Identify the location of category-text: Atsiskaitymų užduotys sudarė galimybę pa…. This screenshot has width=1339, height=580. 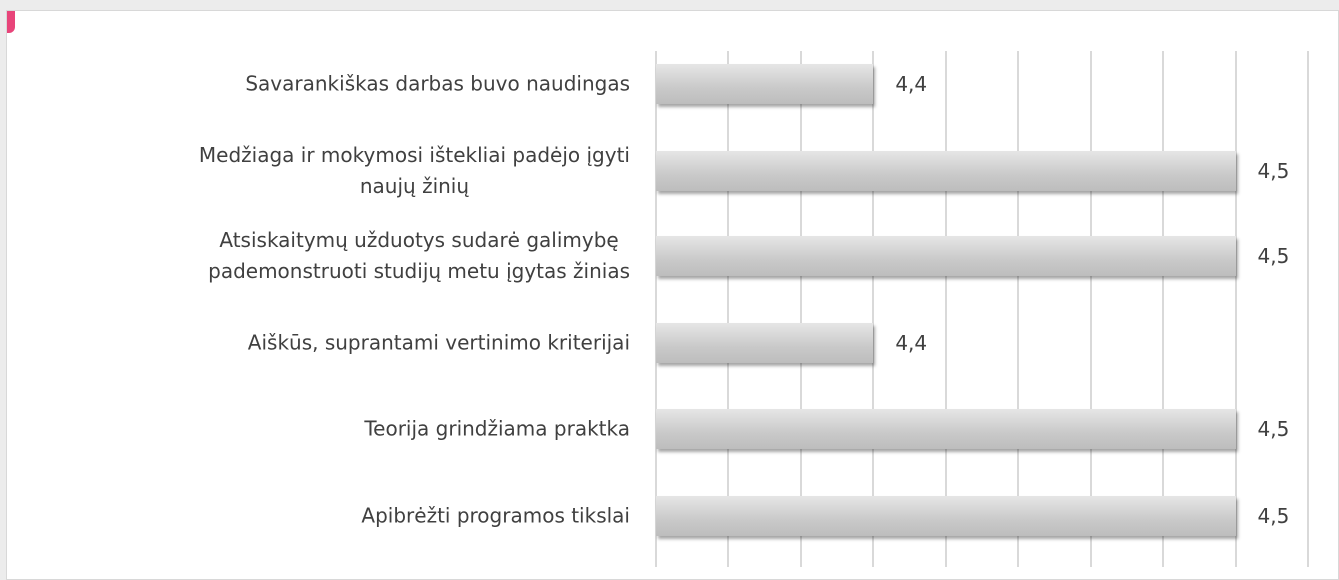
(419, 255).